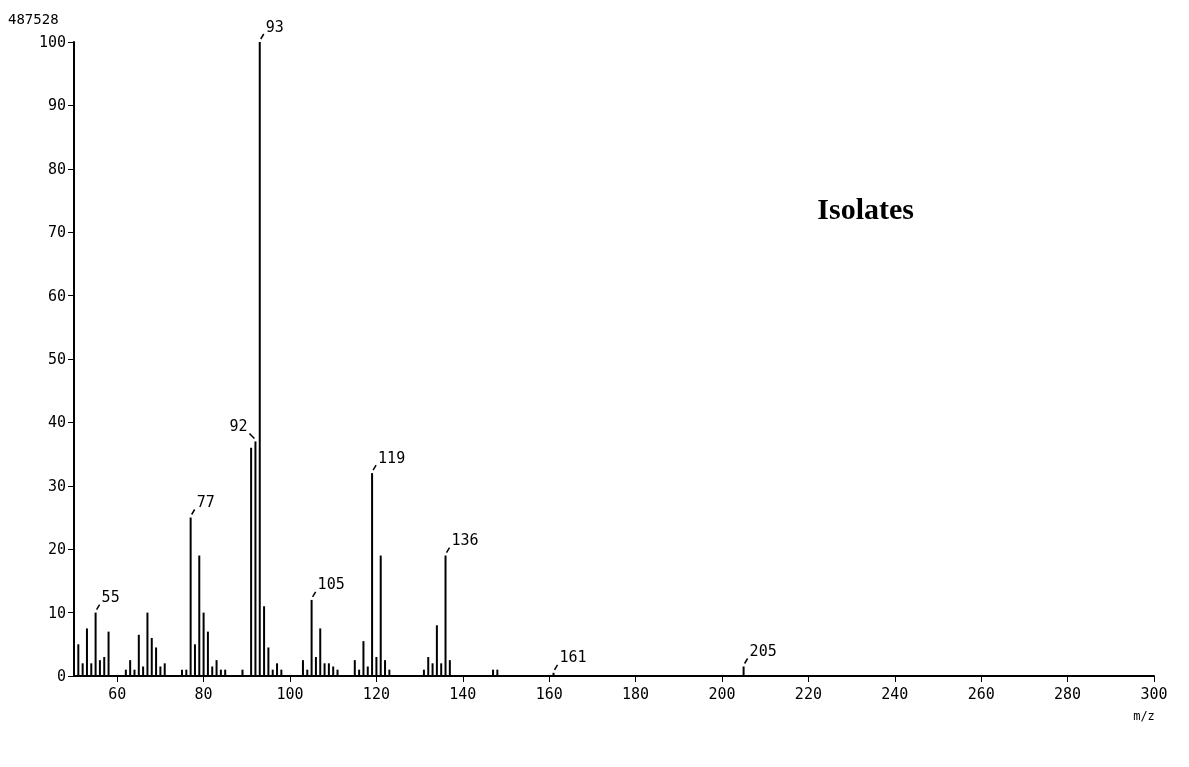  What do you see at coordinates (56, 232) in the screenshot?
I see `y-tick-label: 70` at bounding box center [56, 232].